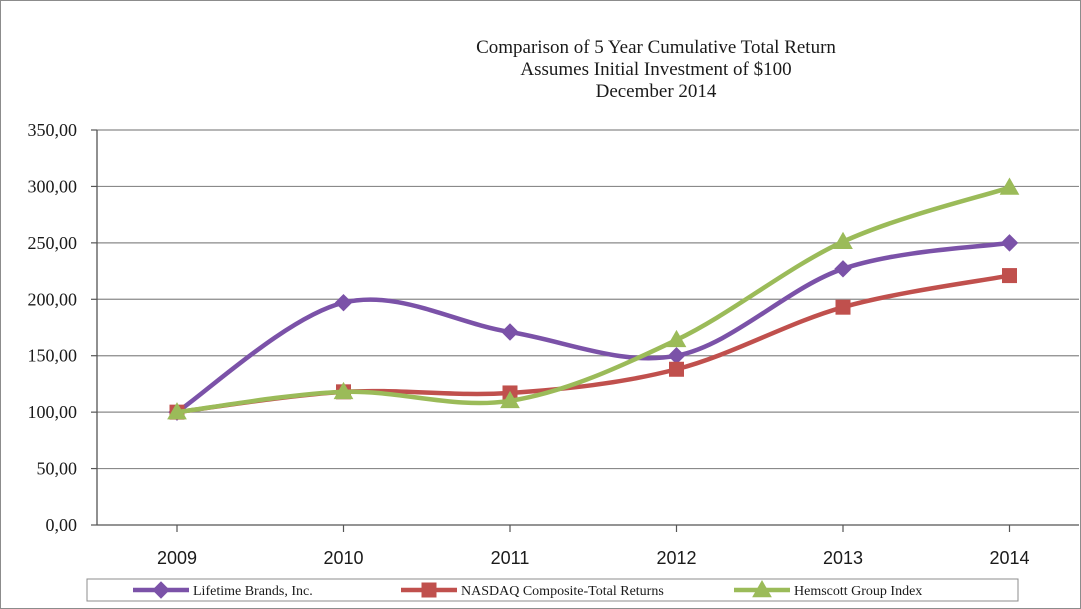 The image size is (1081, 609). What do you see at coordinates (843, 558) in the screenshot?
I see `x-tick-label: 2013` at bounding box center [843, 558].